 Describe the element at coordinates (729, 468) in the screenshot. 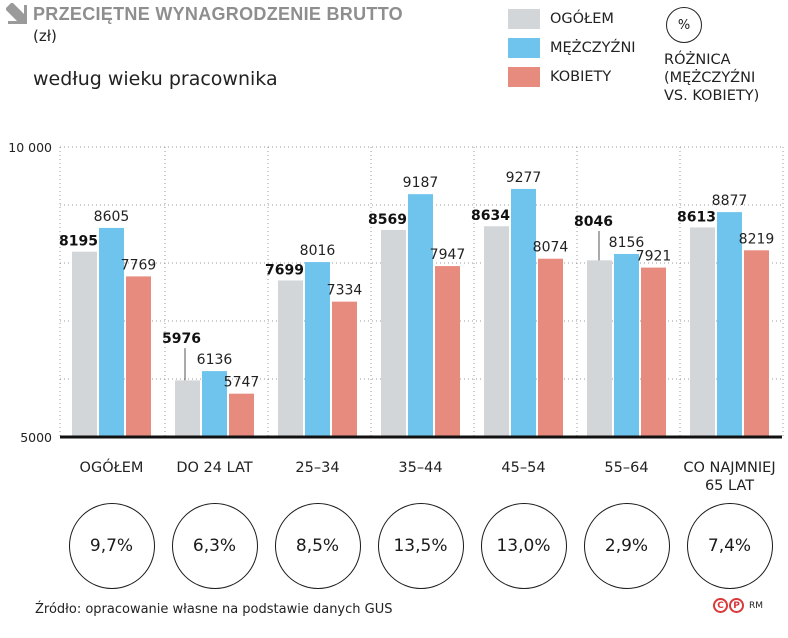

I see `category-label: CO NAJMNIEJ` at that location.